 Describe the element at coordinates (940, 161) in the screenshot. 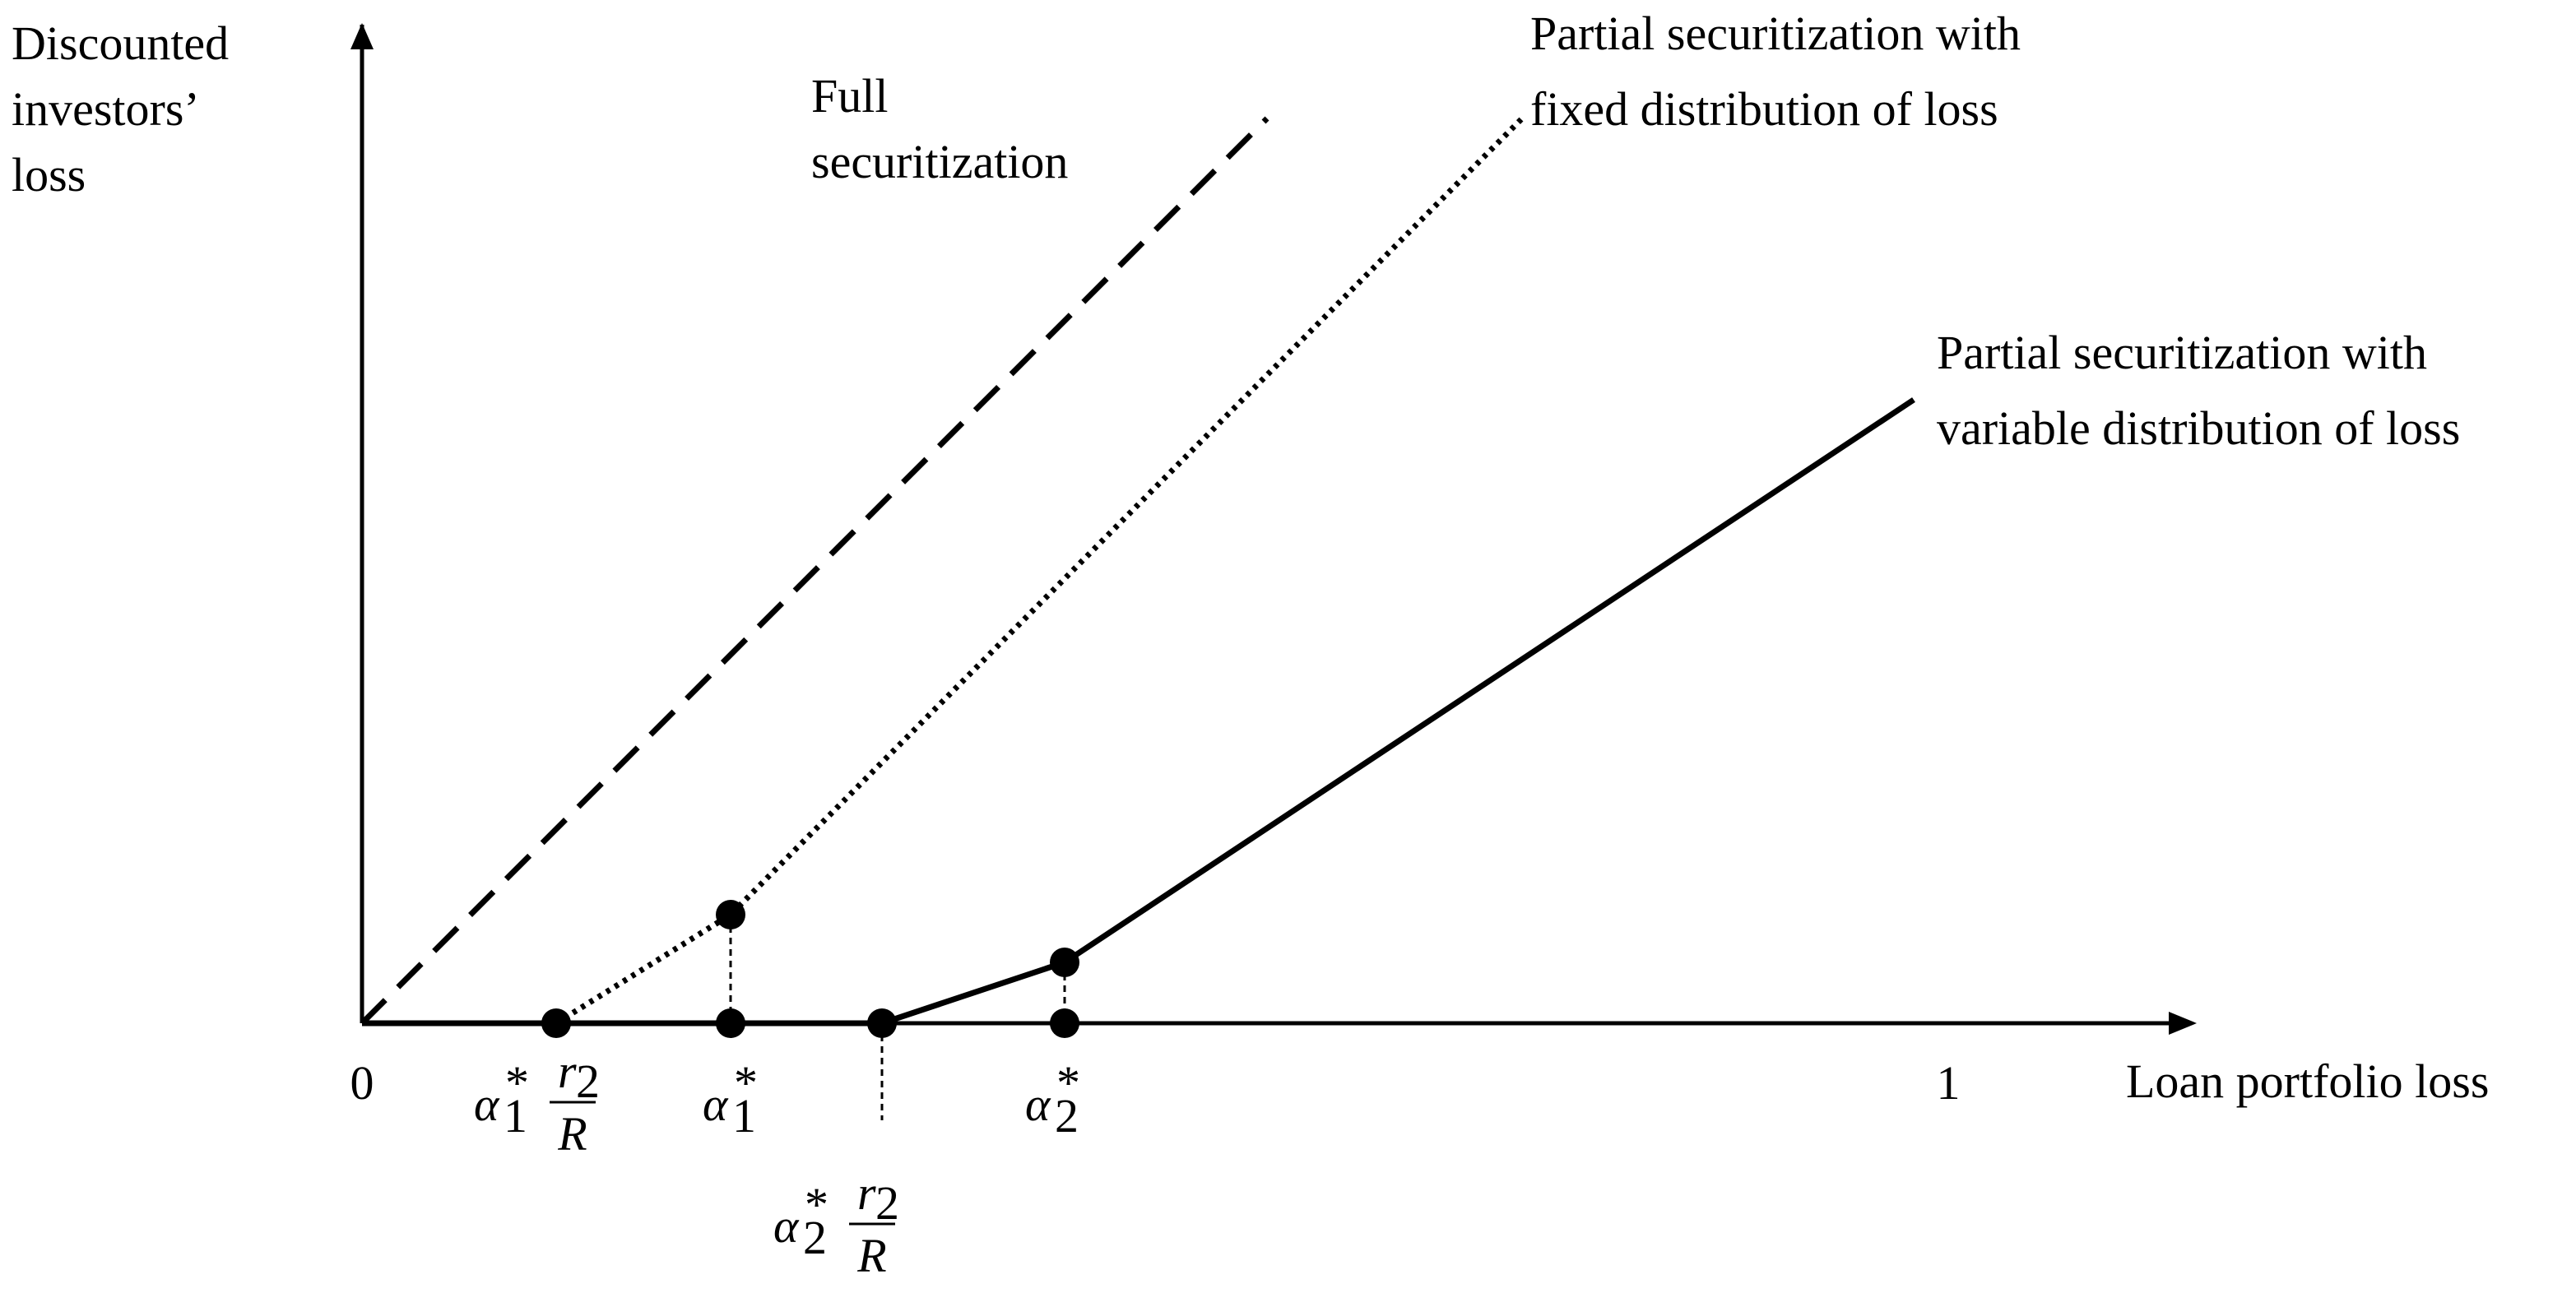

I see `curve-label: securitization` at that location.